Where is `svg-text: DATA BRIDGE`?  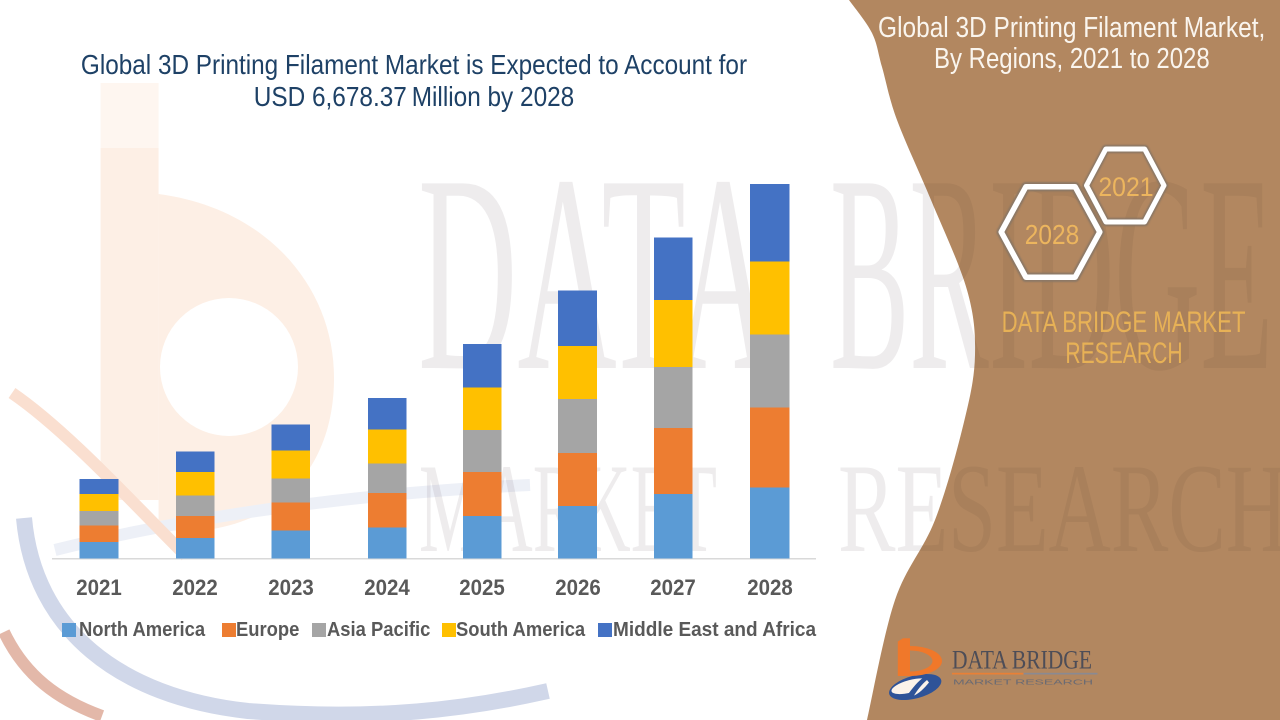 svg-text: DATA BRIDGE is located at coordinates (1022, 660).